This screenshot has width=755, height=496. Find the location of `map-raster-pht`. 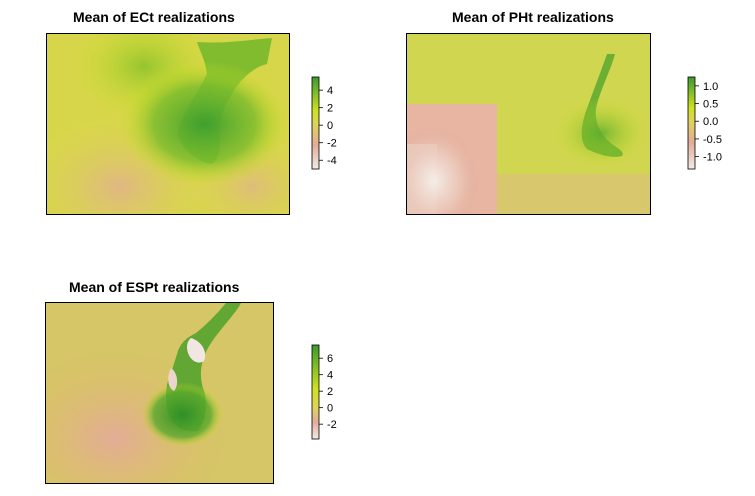

map-raster-pht is located at coordinates (528, 124).